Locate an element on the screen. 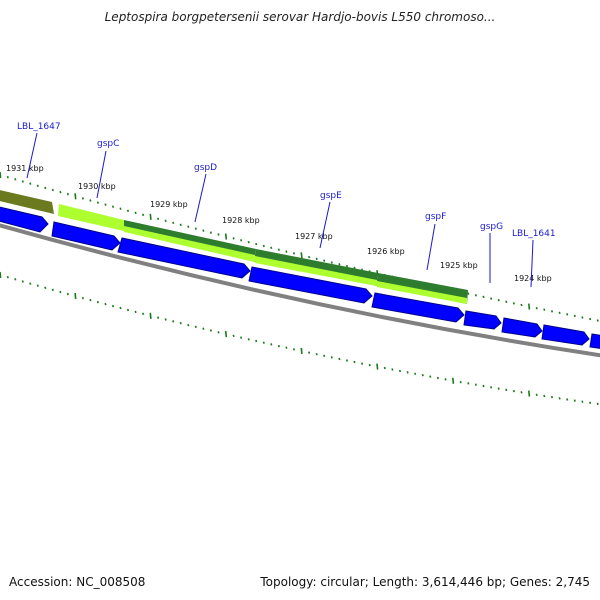  feature-gspF-lower-band is located at coordinates (422, 292).